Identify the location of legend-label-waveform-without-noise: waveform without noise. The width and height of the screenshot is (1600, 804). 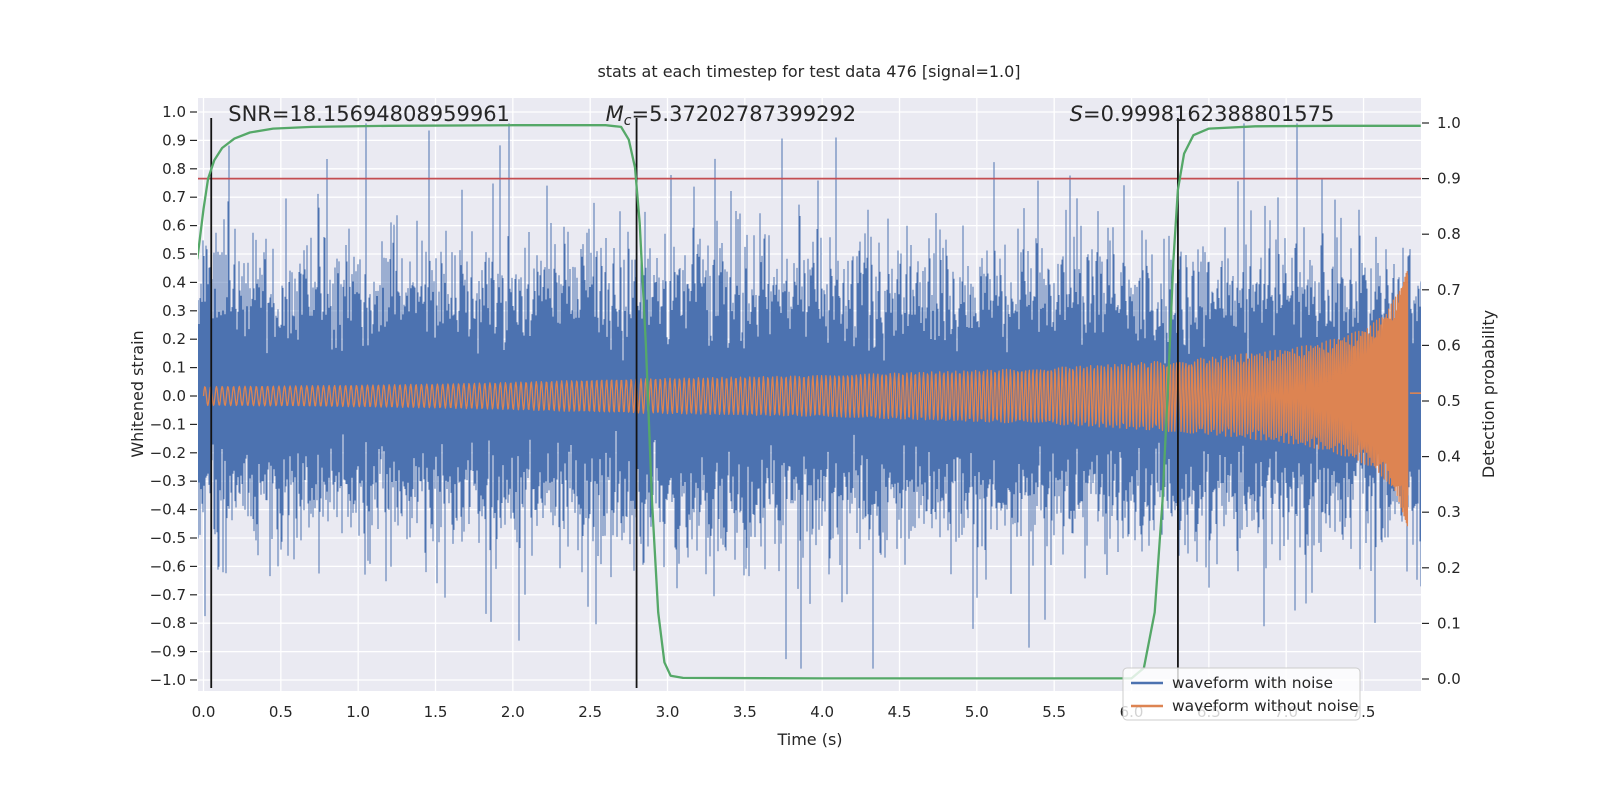
(1265, 706).